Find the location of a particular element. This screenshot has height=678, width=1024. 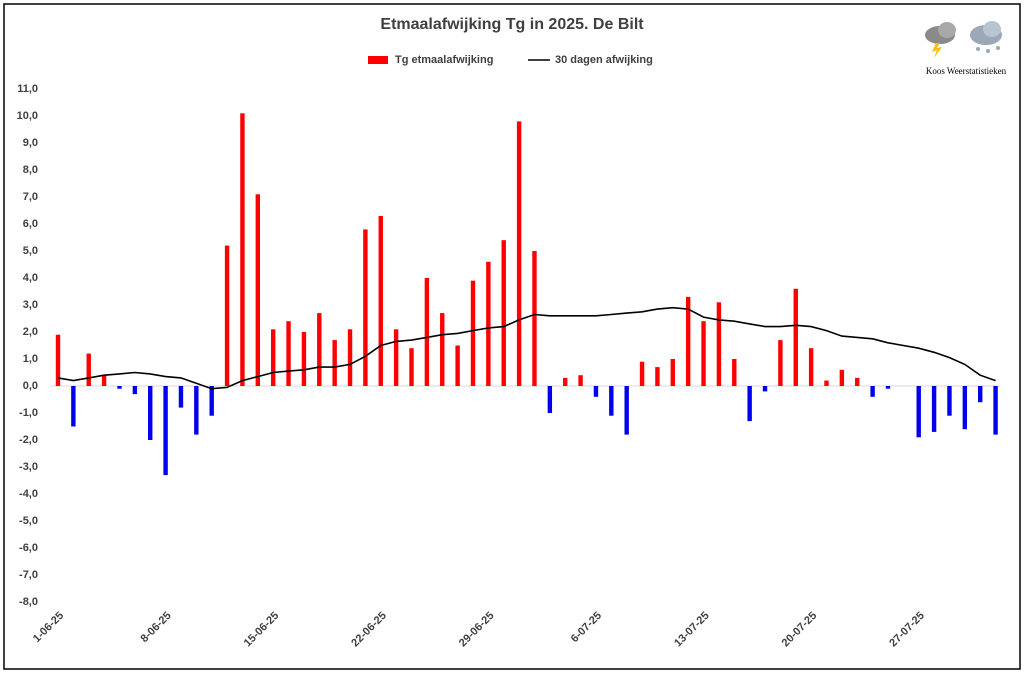

y-tick-label: 11,0 is located at coordinates (27, 89).